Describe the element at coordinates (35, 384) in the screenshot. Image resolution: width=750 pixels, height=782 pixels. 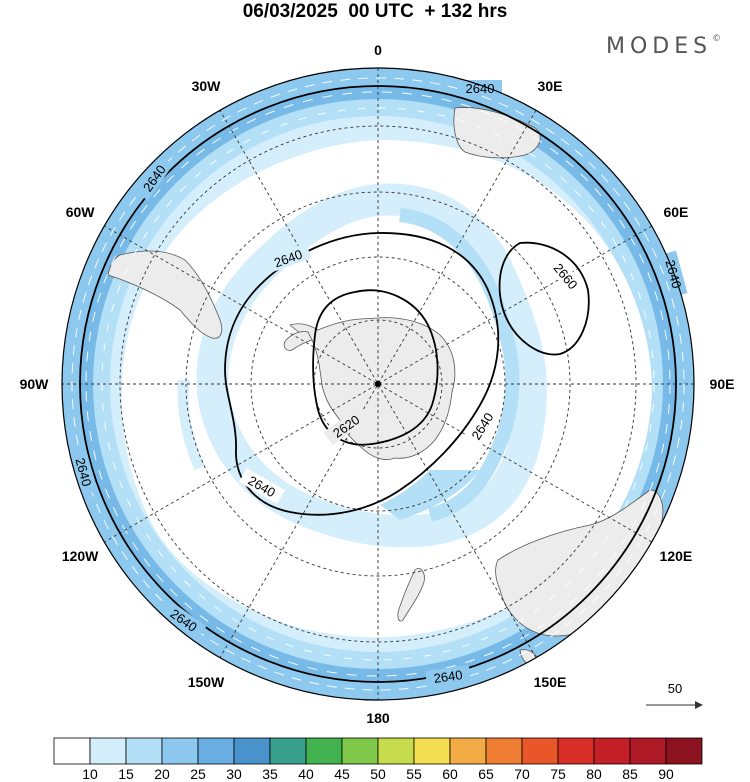
I see `longitude-label: 90W` at that location.